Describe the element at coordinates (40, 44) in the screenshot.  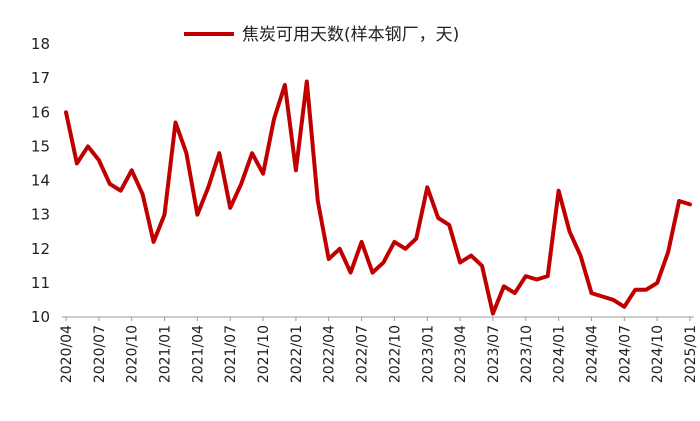
I see `y-tick-label: 18` at that location.